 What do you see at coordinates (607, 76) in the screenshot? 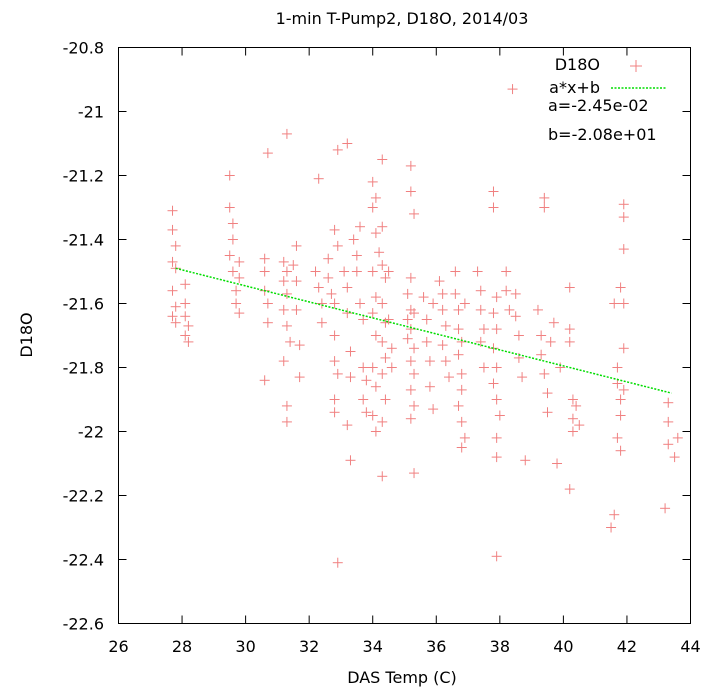
I see `legend: D18O a*x+b` at bounding box center [607, 76].